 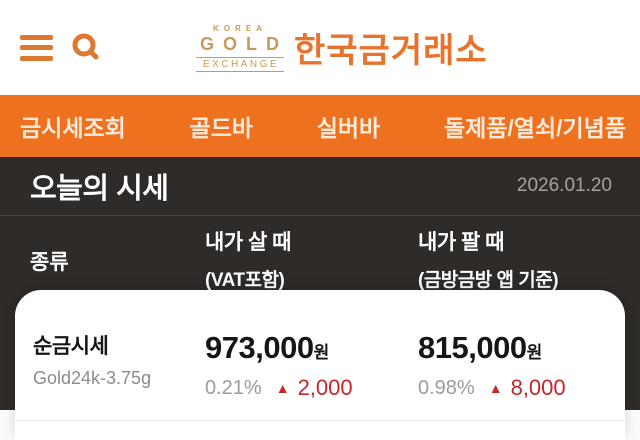 I want to click on row-divider, so click(x=320, y=420).